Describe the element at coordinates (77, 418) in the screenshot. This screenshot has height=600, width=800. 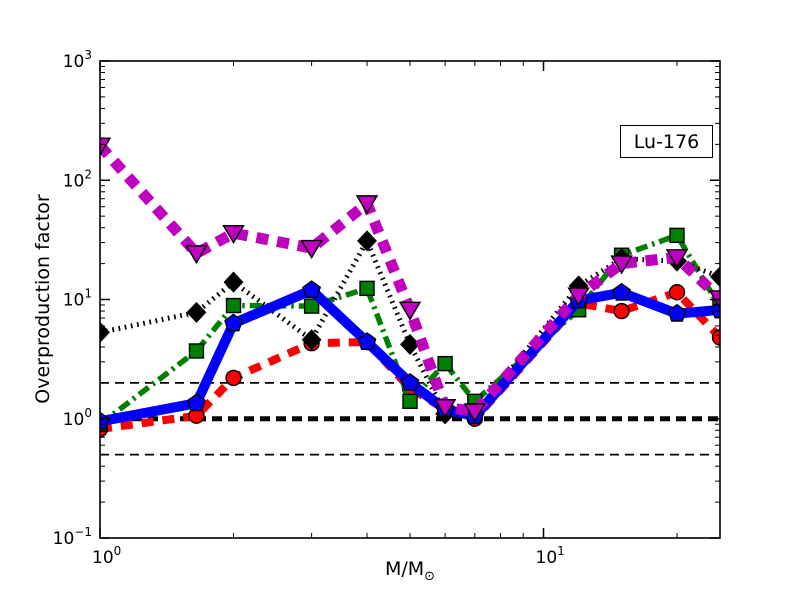
I see `y-tick-label: 10⁰` at that location.